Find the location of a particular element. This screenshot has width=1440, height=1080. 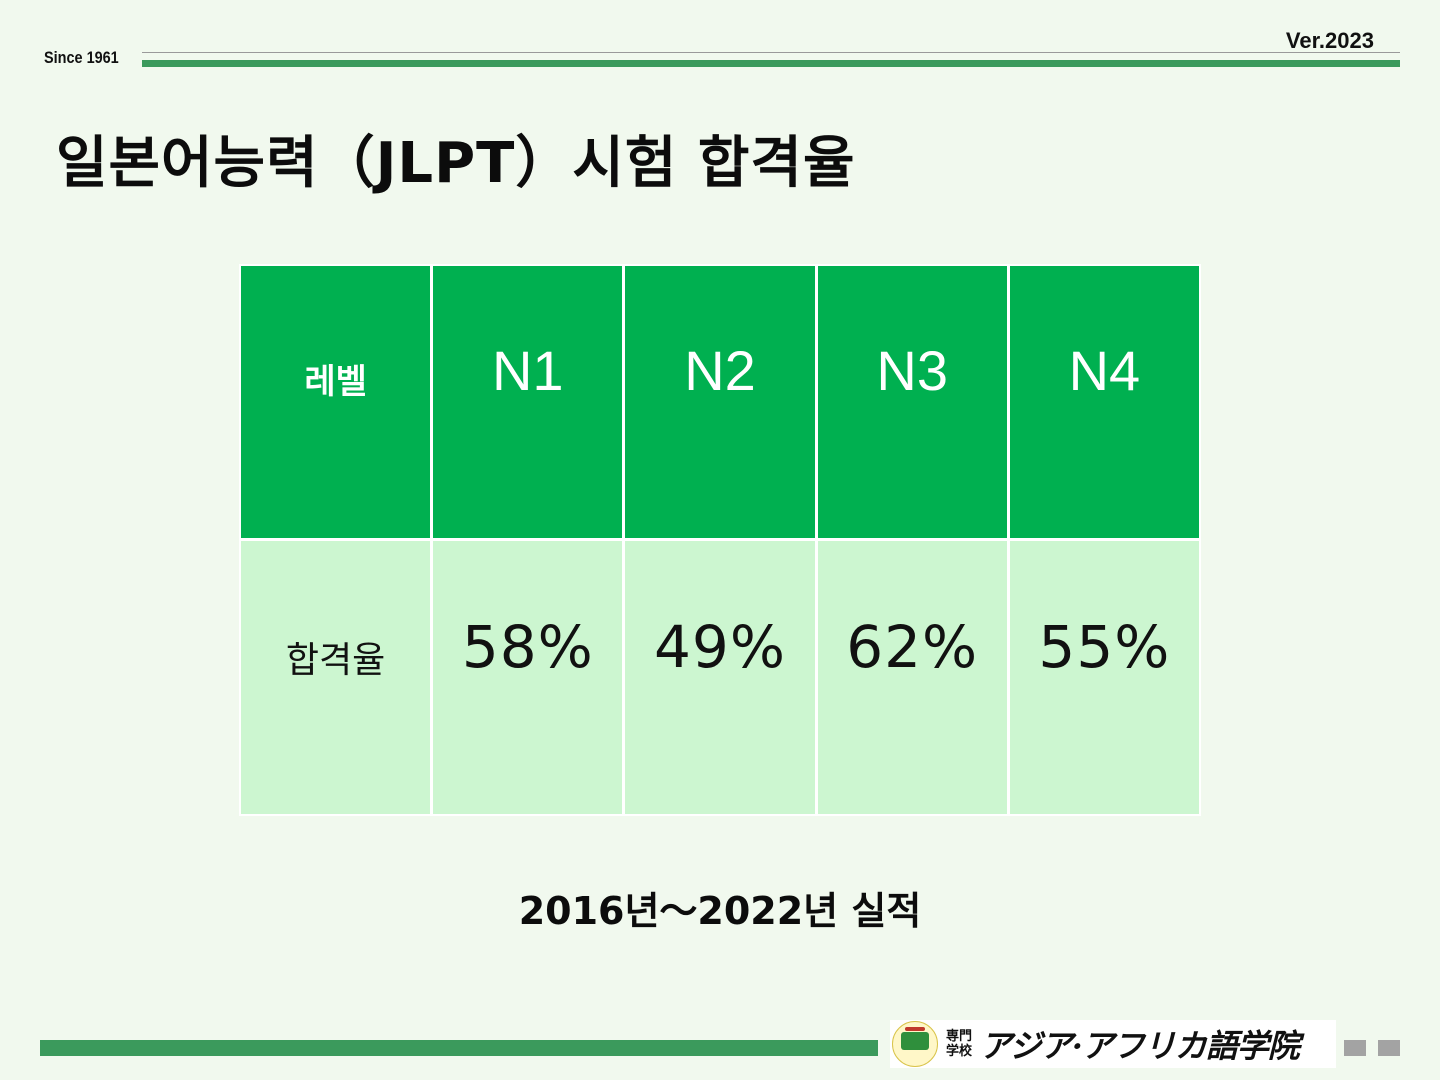

footer-bar is located at coordinates (459, 1048).